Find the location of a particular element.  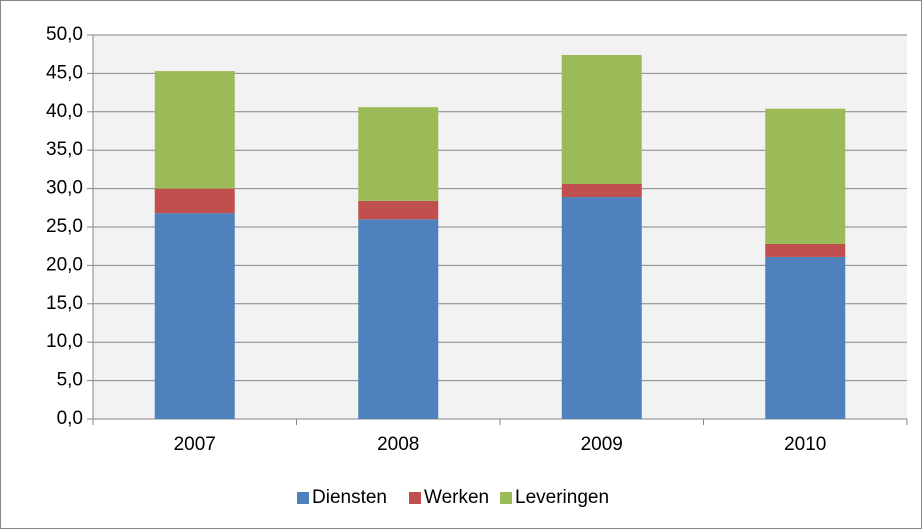

y-tick-label: 30,0 is located at coordinates (64, 188).